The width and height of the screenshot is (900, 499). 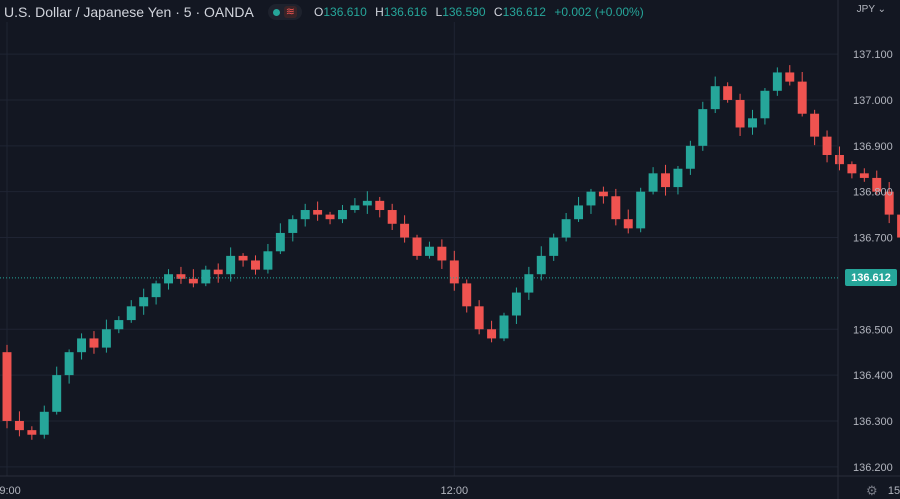 I want to click on low-label: L, so click(x=439, y=12).